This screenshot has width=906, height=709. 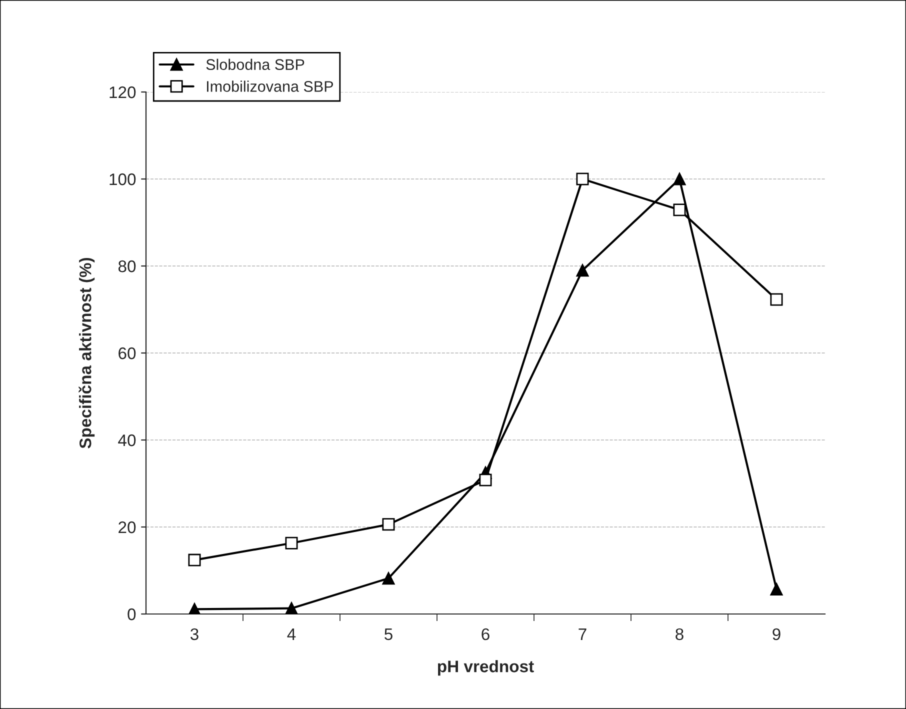 I want to click on legend-label: Slobodna SBP, so click(x=255, y=64).